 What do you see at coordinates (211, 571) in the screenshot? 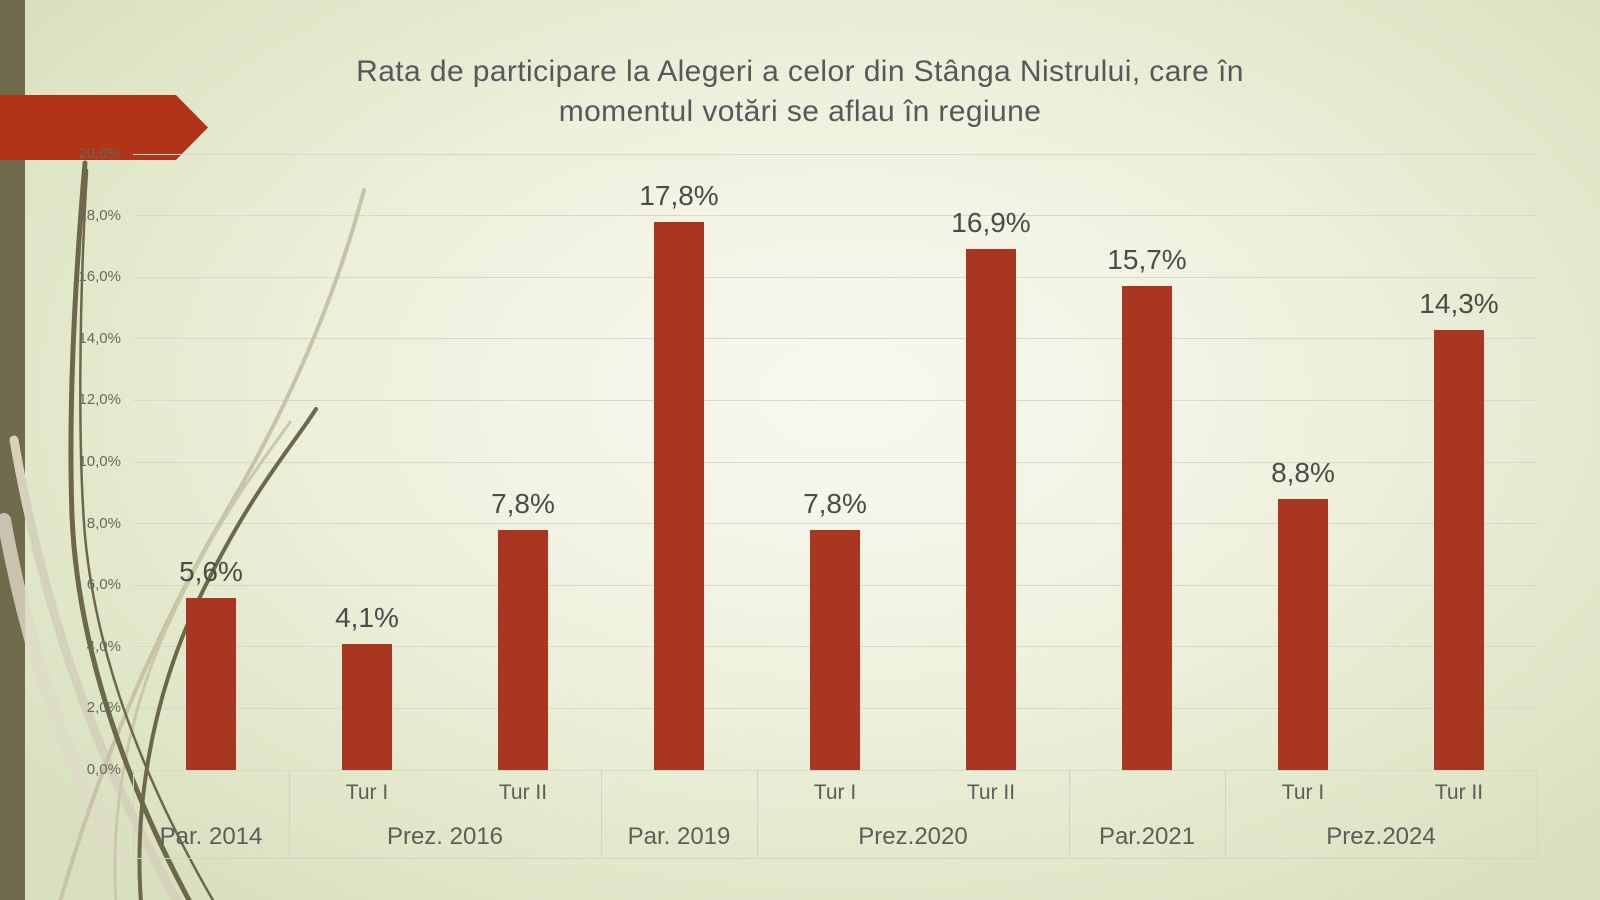
I see `bar-value-label: 5,6%` at bounding box center [211, 571].